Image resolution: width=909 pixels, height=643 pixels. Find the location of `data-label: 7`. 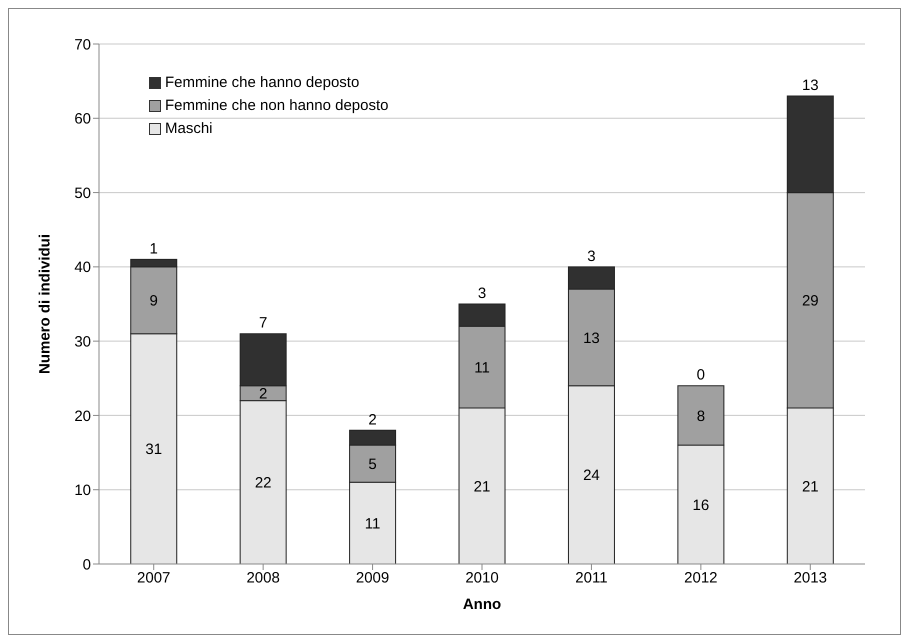

data-label: 7 is located at coordinates (263, 323).